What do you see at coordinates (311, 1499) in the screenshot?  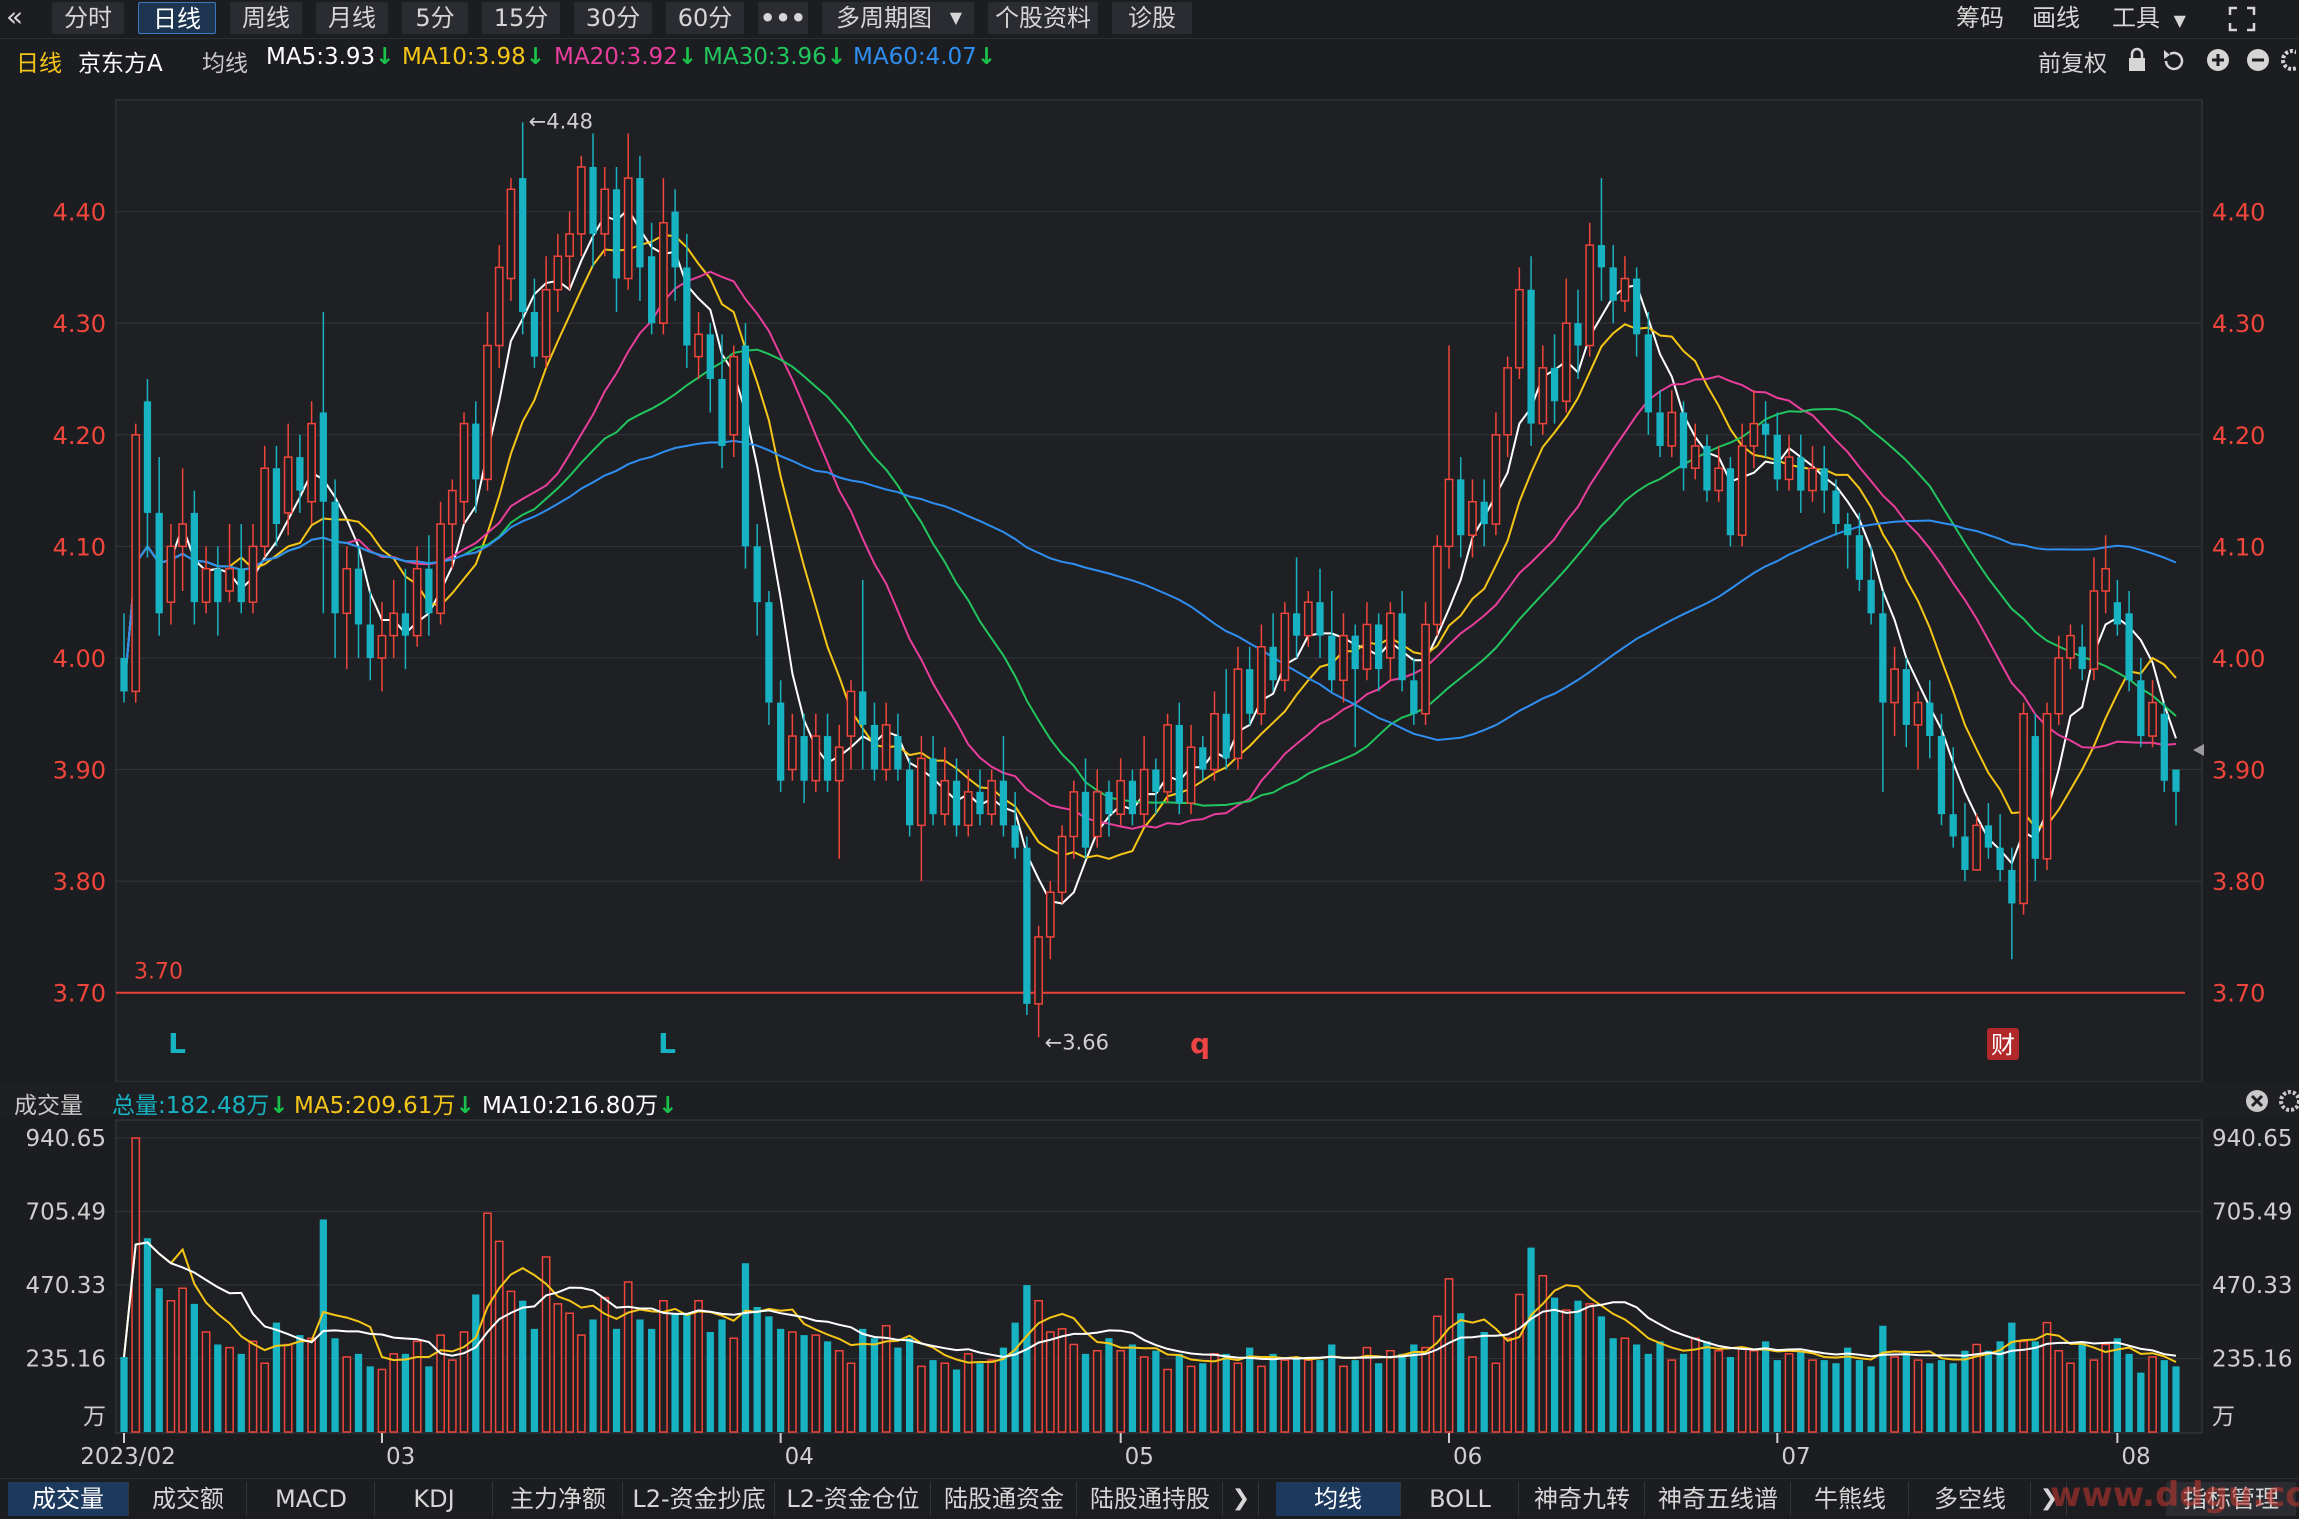 I see `tab-macd: MACD` at bounding box center [311, 1499].